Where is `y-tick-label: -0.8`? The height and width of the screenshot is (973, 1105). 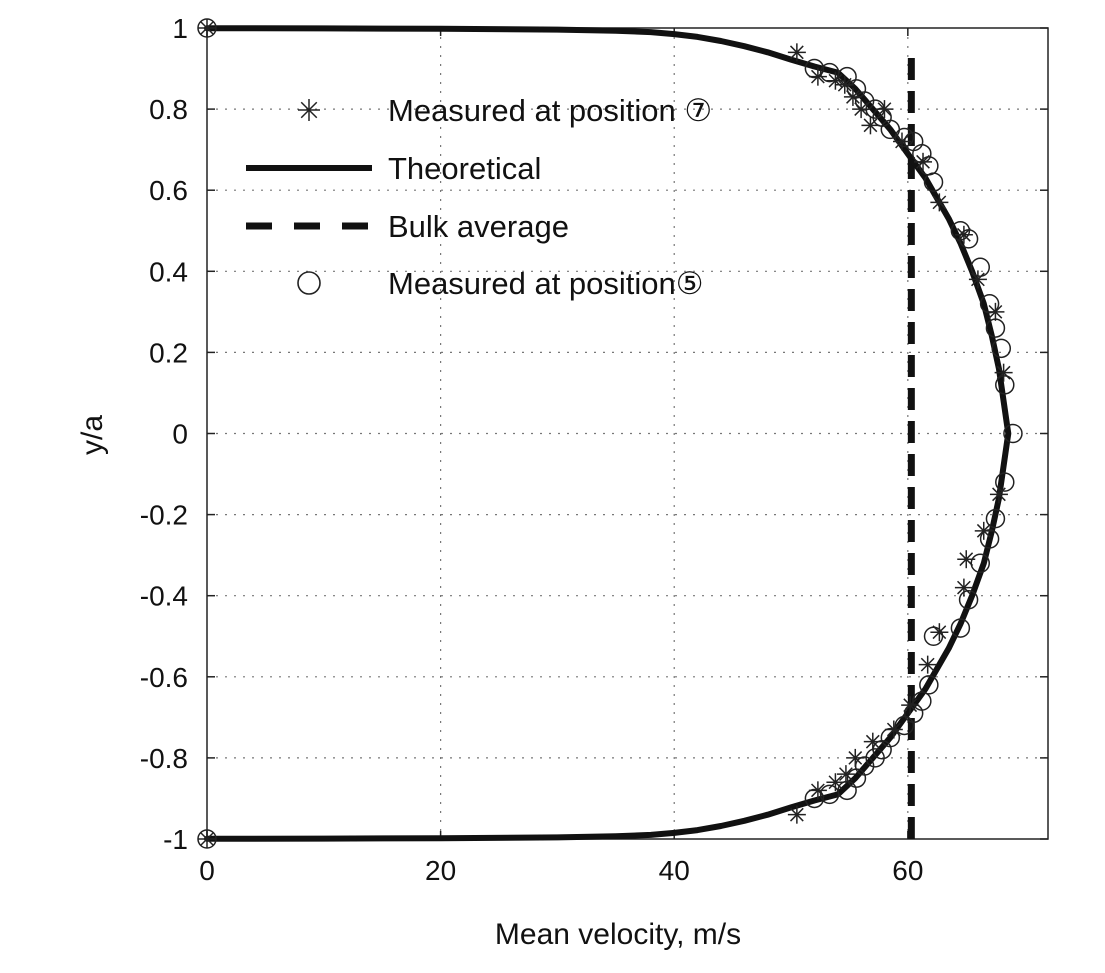 y-tick-label: -0.8 is located at coordinates (164, 758).